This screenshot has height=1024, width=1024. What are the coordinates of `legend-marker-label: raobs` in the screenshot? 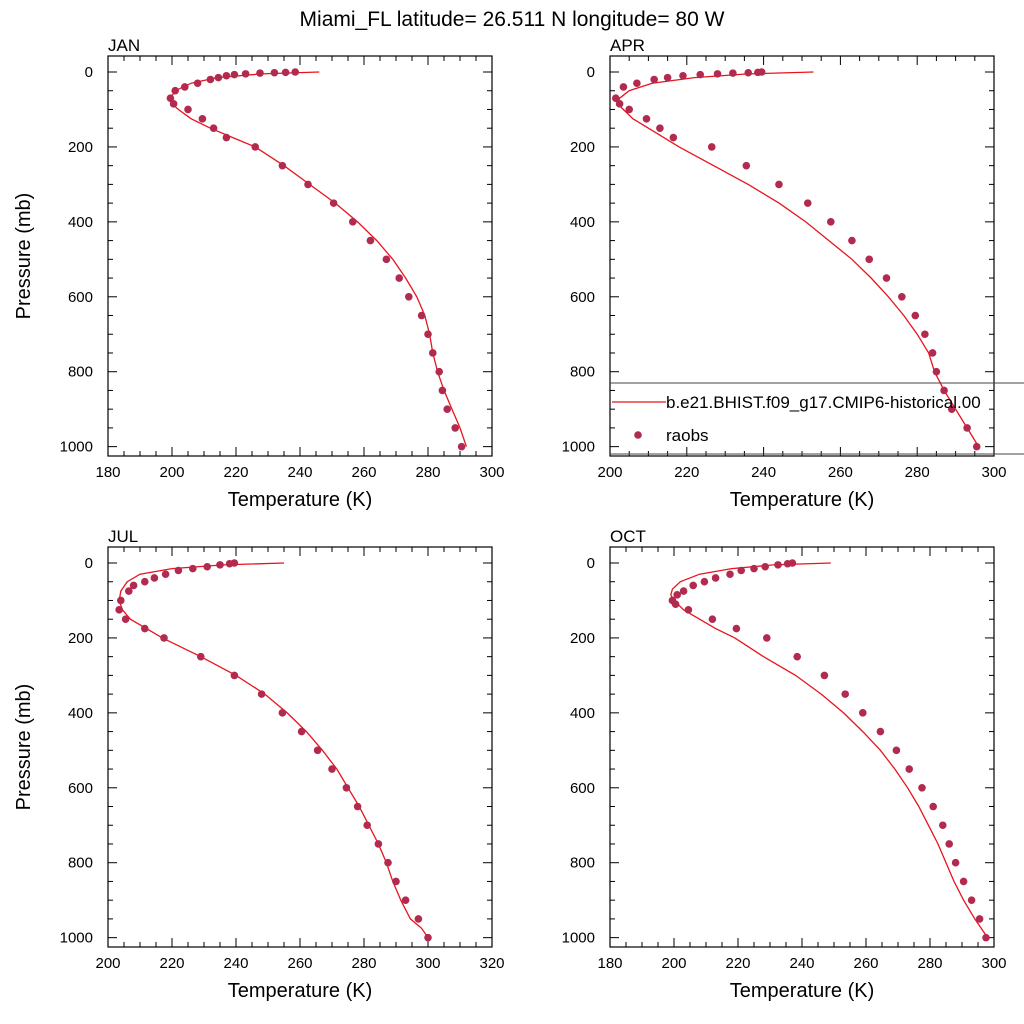 It's located at (687, 435).